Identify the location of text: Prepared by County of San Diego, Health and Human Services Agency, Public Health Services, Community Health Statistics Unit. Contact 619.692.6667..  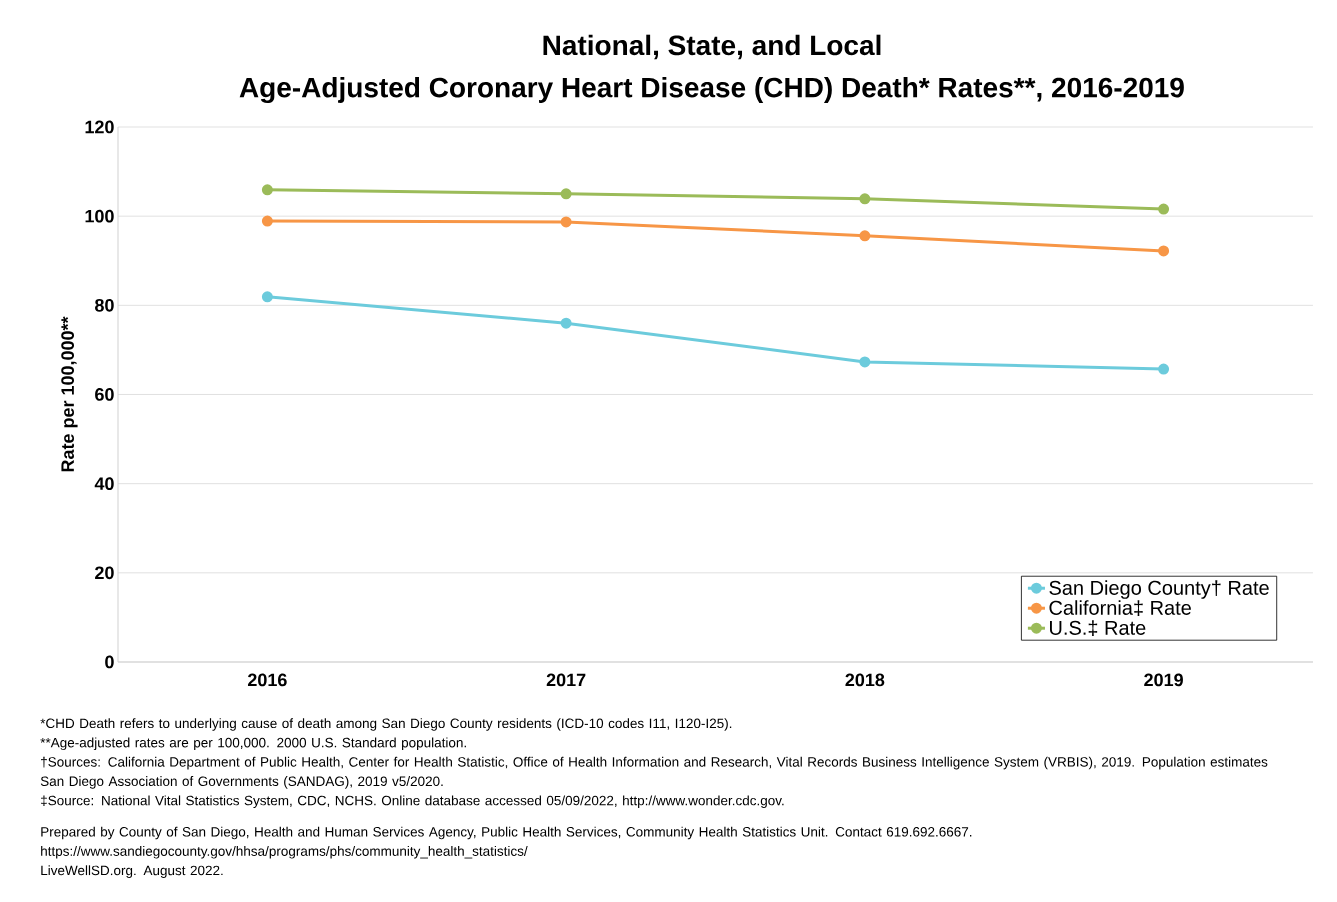
(506, 833).